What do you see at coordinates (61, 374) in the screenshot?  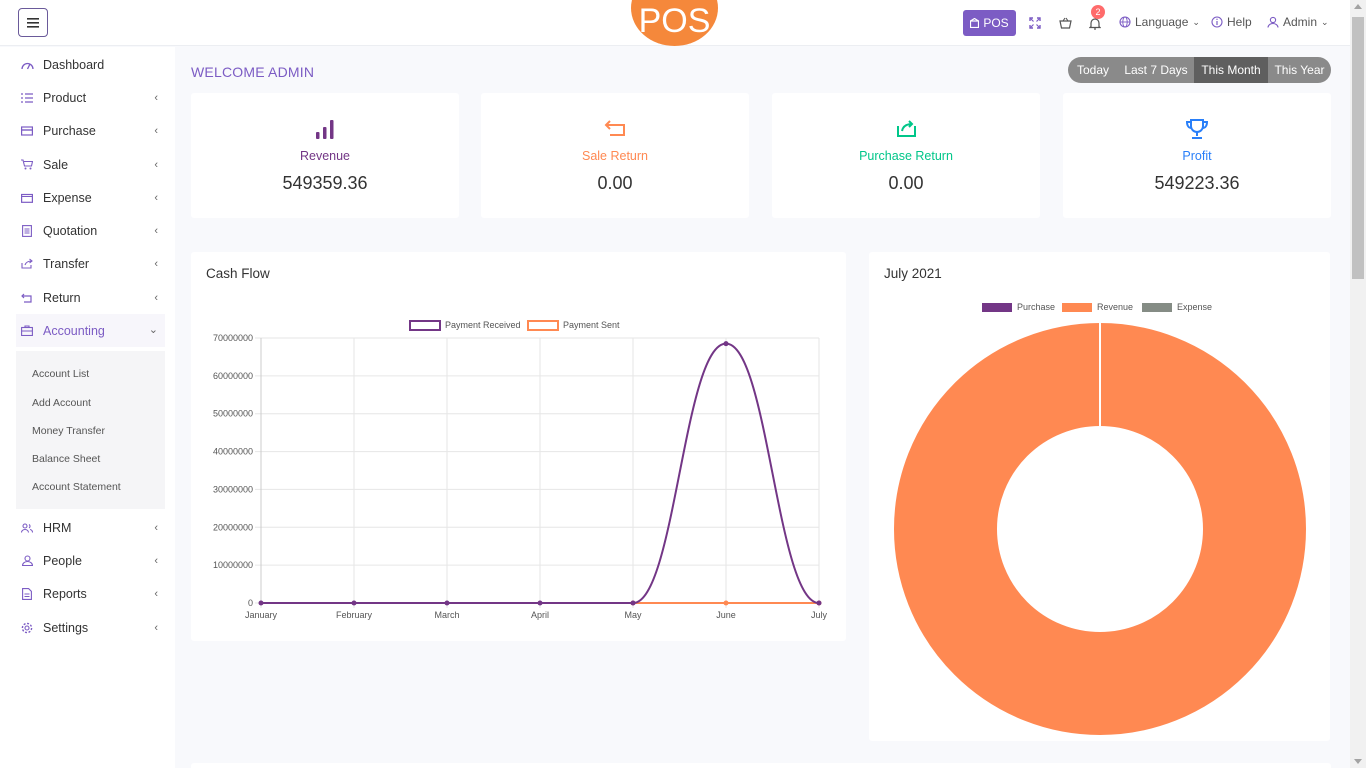 I see `submenu-item-account-list: Account List` at bounding box center [61, 374].